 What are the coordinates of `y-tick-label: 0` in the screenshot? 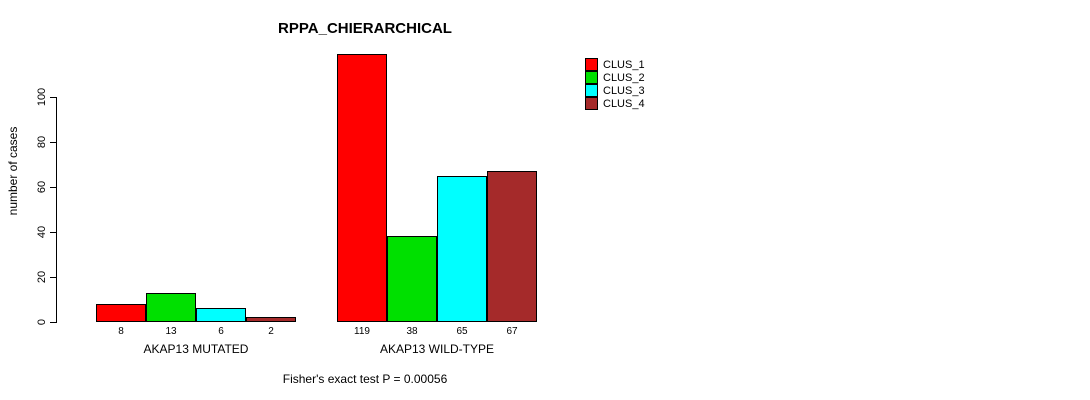 It's located at (42, 322).